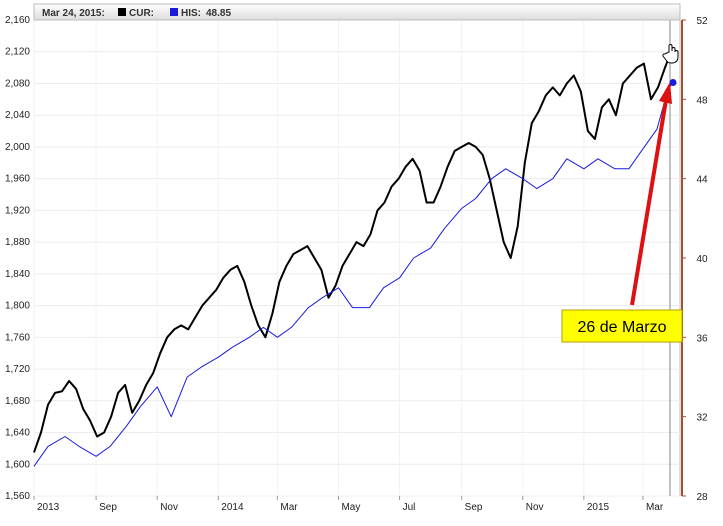  Describe the element at coordinates (665, 93) in the screenshot. I see `annotation-arrow-head` at that location.